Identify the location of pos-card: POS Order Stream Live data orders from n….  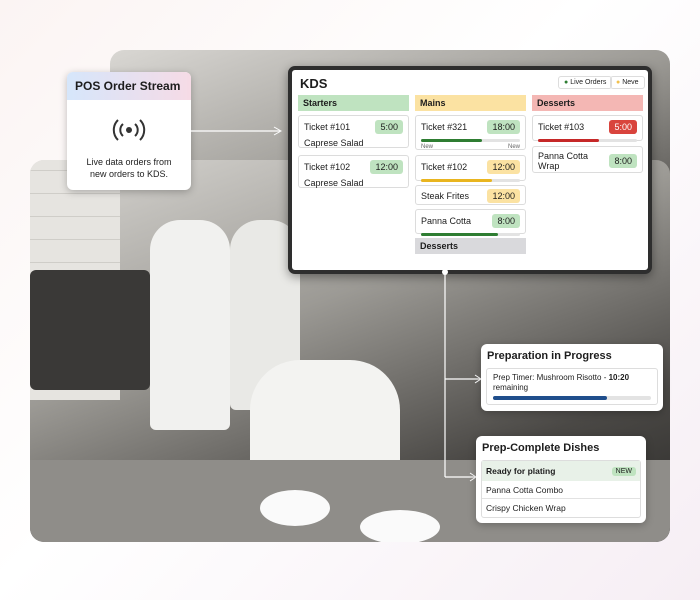
(129, 131).